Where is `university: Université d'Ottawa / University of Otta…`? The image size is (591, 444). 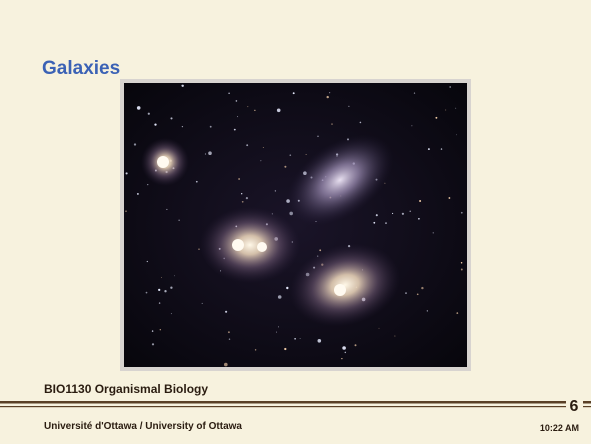
university: Université d'Ottawa / University of Otta… is located at coordinates (143, 426).